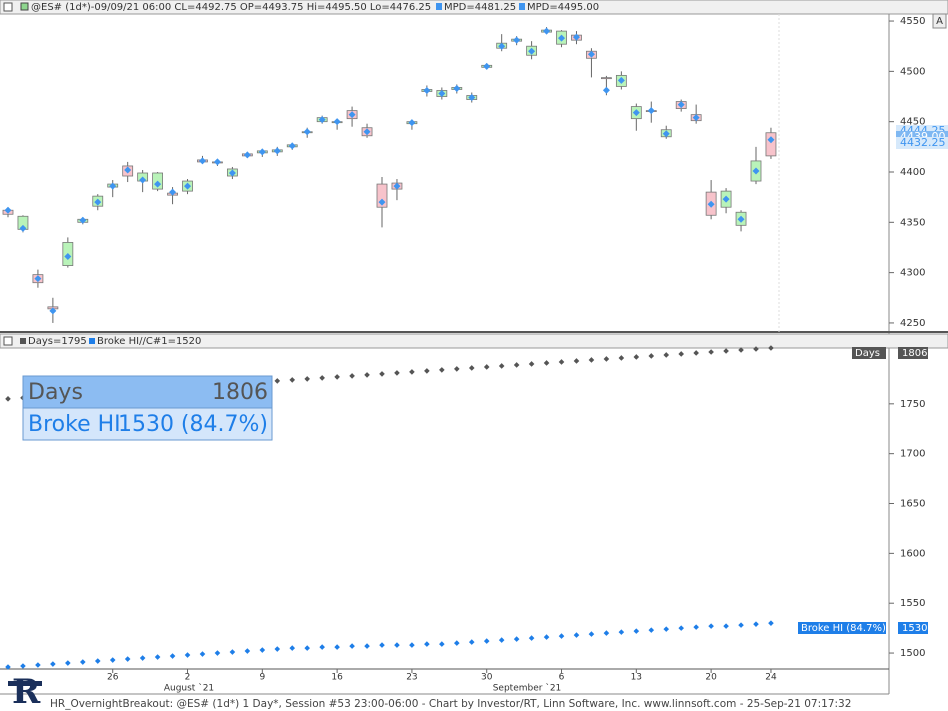 Image resolution: width=948 pixels, height=711 pixels. I want to click on y-tick-label: 4550, so click(912, 21).